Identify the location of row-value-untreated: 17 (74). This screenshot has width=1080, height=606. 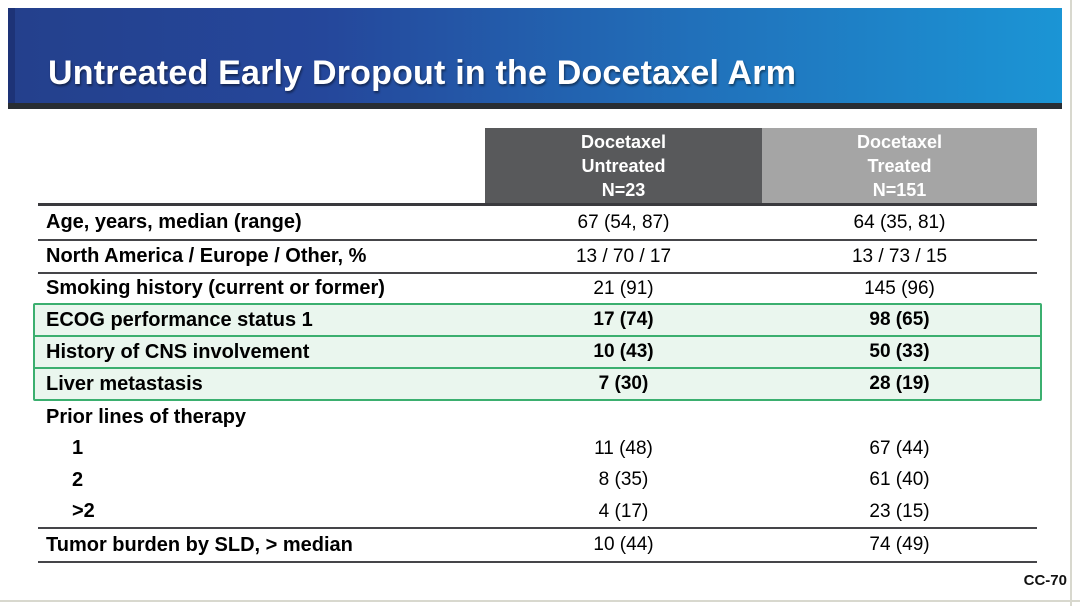
(623, 319).